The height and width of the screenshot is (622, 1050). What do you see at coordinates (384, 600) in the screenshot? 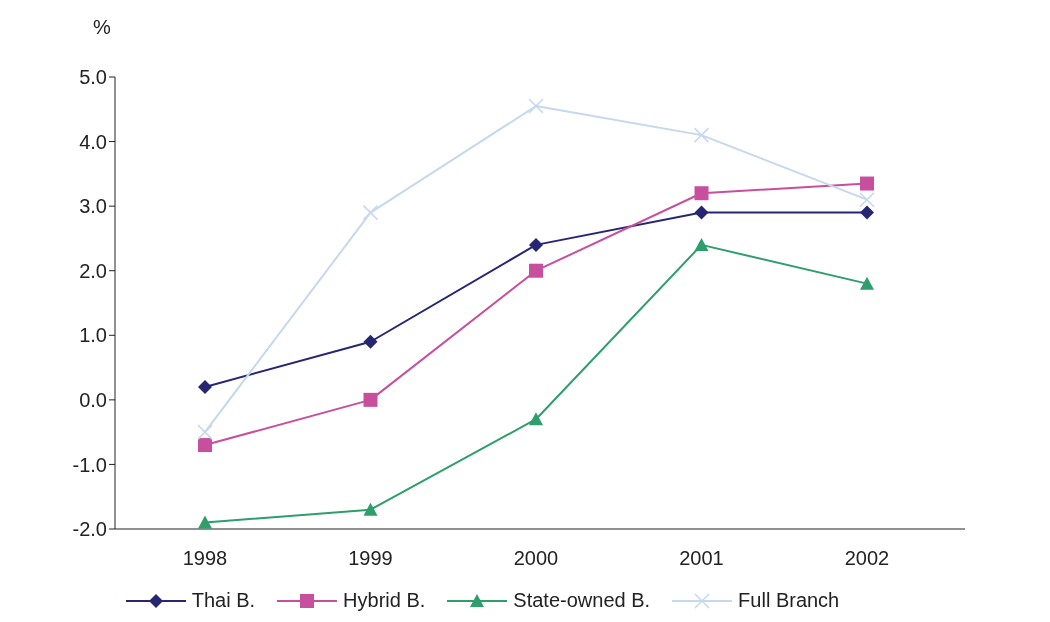
I see `legend-label: Hybrid B.` at bounding box center [384, 600].